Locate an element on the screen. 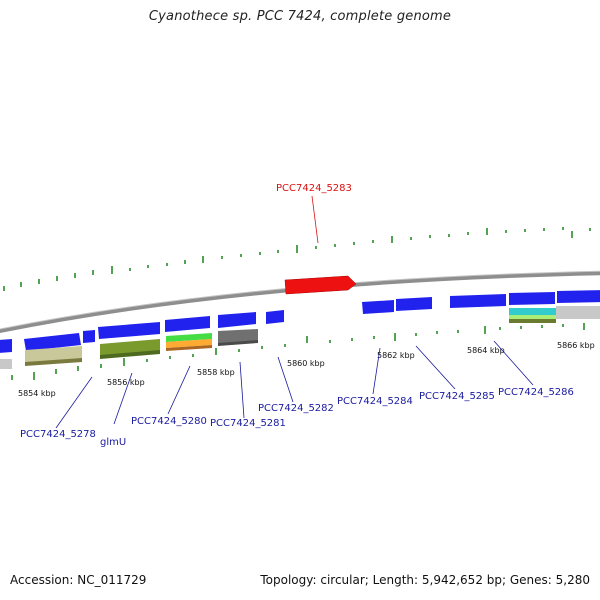 The image size is (600, 600). gene-small-a is located at coordinates (89, 336).